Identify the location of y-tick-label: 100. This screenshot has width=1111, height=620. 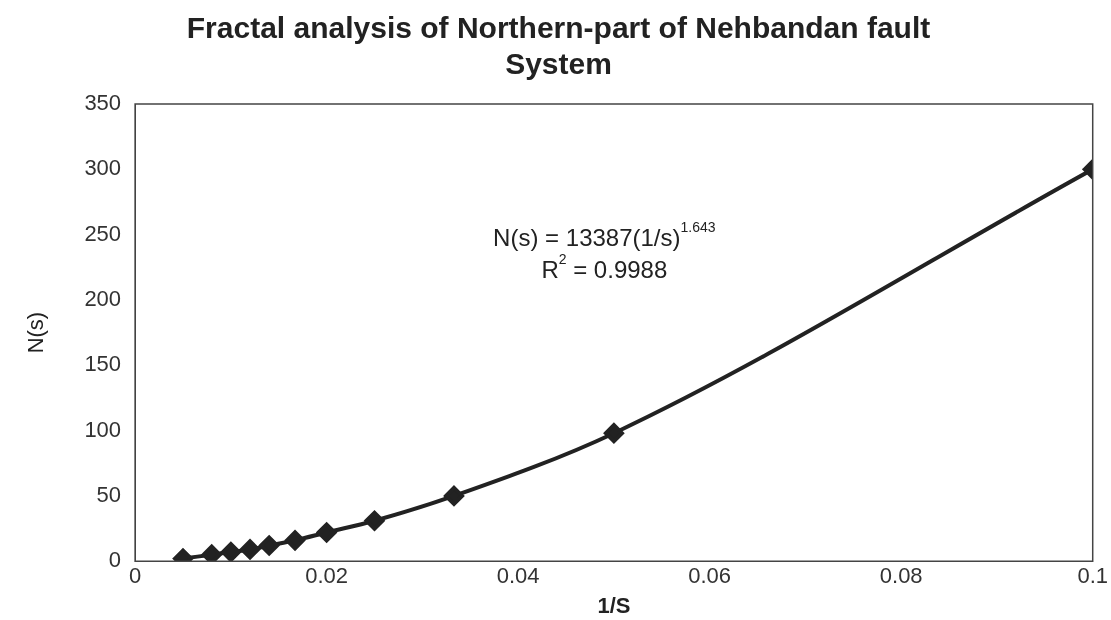
(103, 429).